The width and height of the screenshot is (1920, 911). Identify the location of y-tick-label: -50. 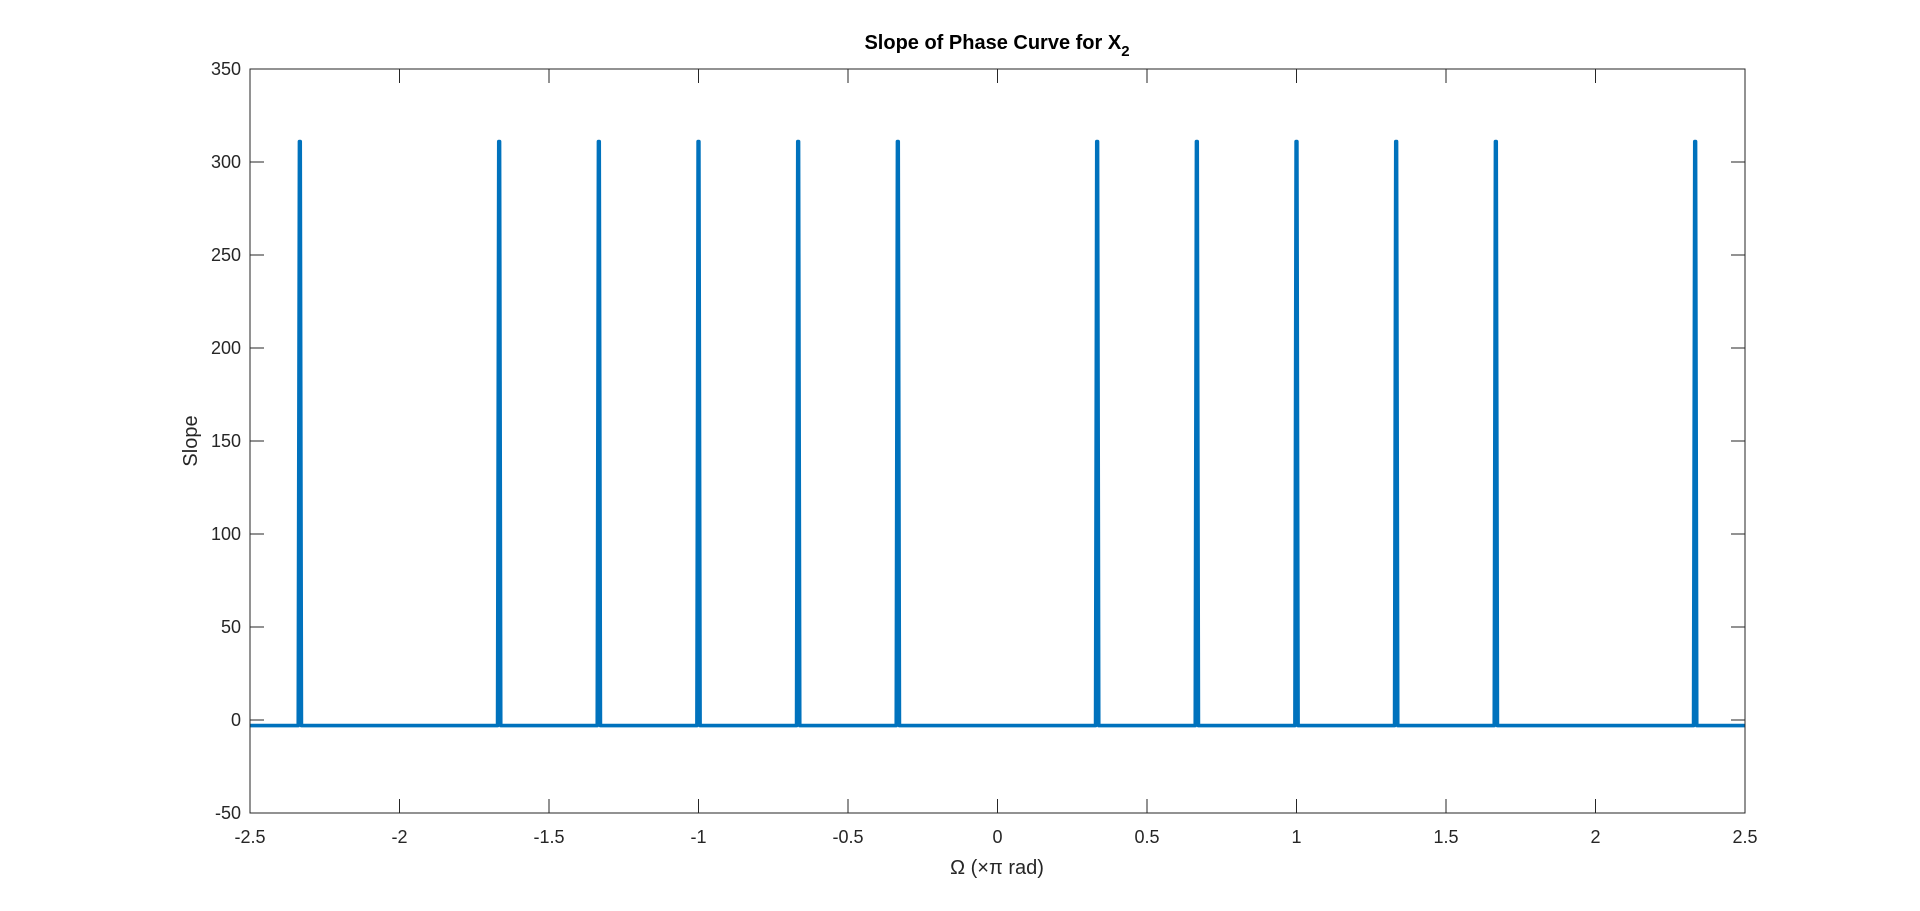
(228, 813).